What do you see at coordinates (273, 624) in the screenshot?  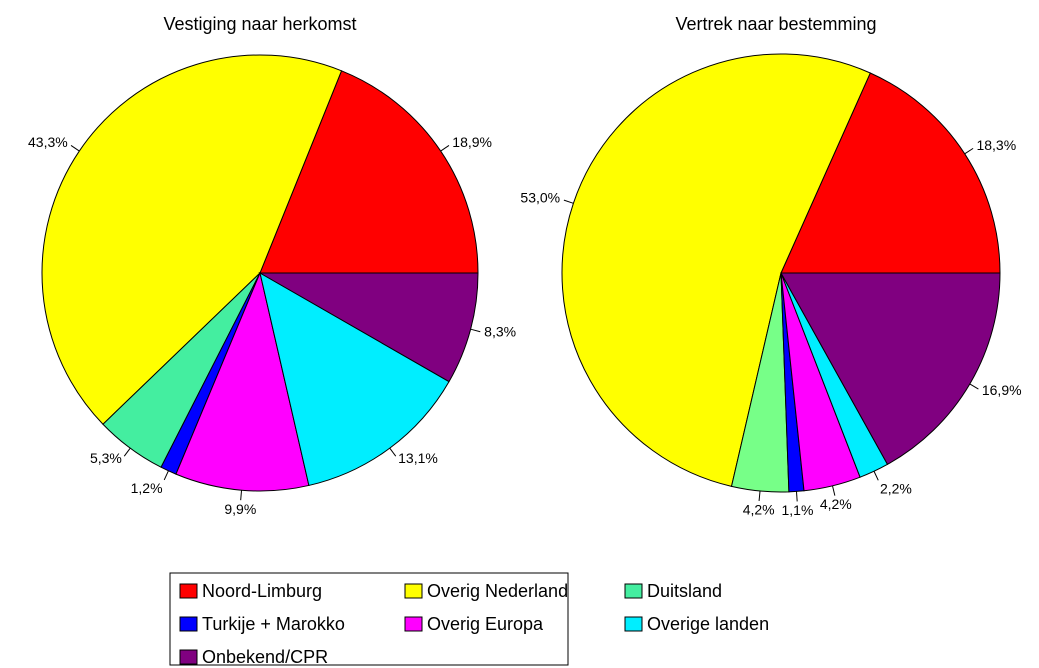 I see `legend-label: Turkije + Marokko` at bounding box center [273, 624].